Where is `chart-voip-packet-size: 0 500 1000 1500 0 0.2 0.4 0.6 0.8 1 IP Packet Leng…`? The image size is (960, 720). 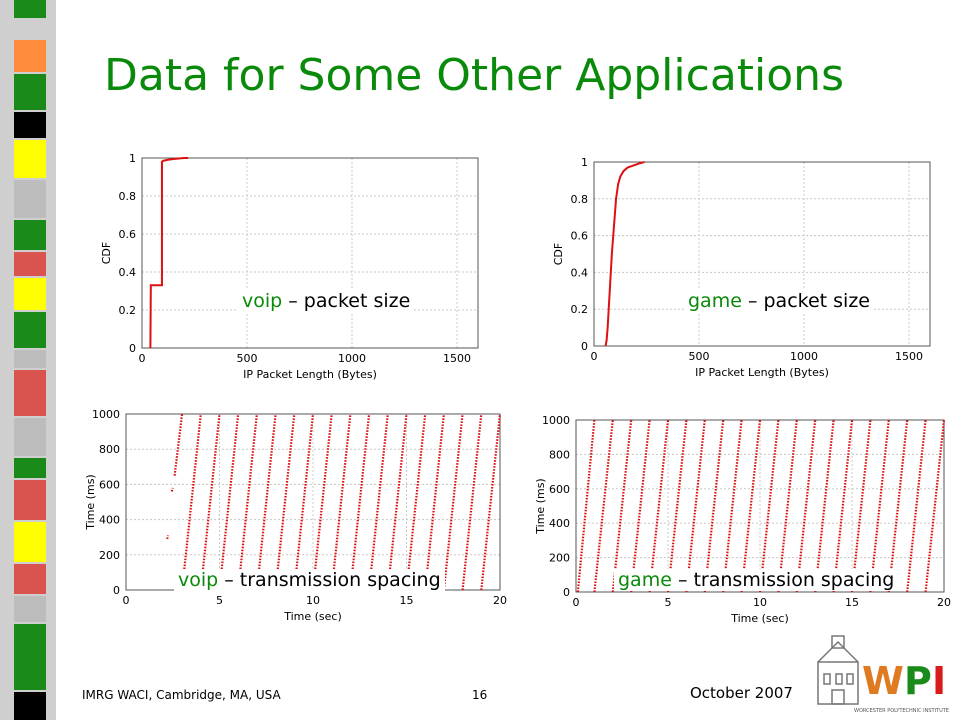 chart-voip-packet-size: 0 500 1000 1500 0 0.2 0.4 0.6 0.8 1 IP Packet Leng… is located at coordinates (293, 268).